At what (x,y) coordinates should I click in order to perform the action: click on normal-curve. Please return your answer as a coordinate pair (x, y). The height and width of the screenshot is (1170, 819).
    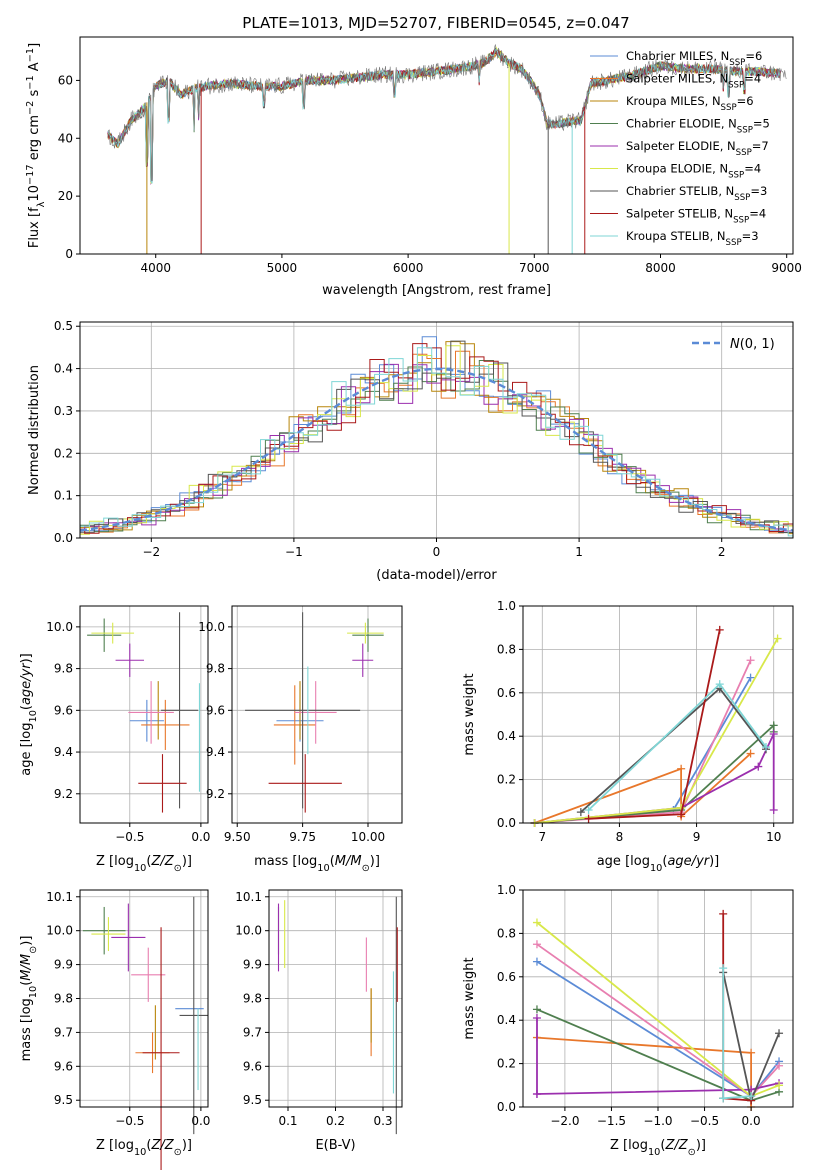
    Looking at the image, I should click on (436, 449).